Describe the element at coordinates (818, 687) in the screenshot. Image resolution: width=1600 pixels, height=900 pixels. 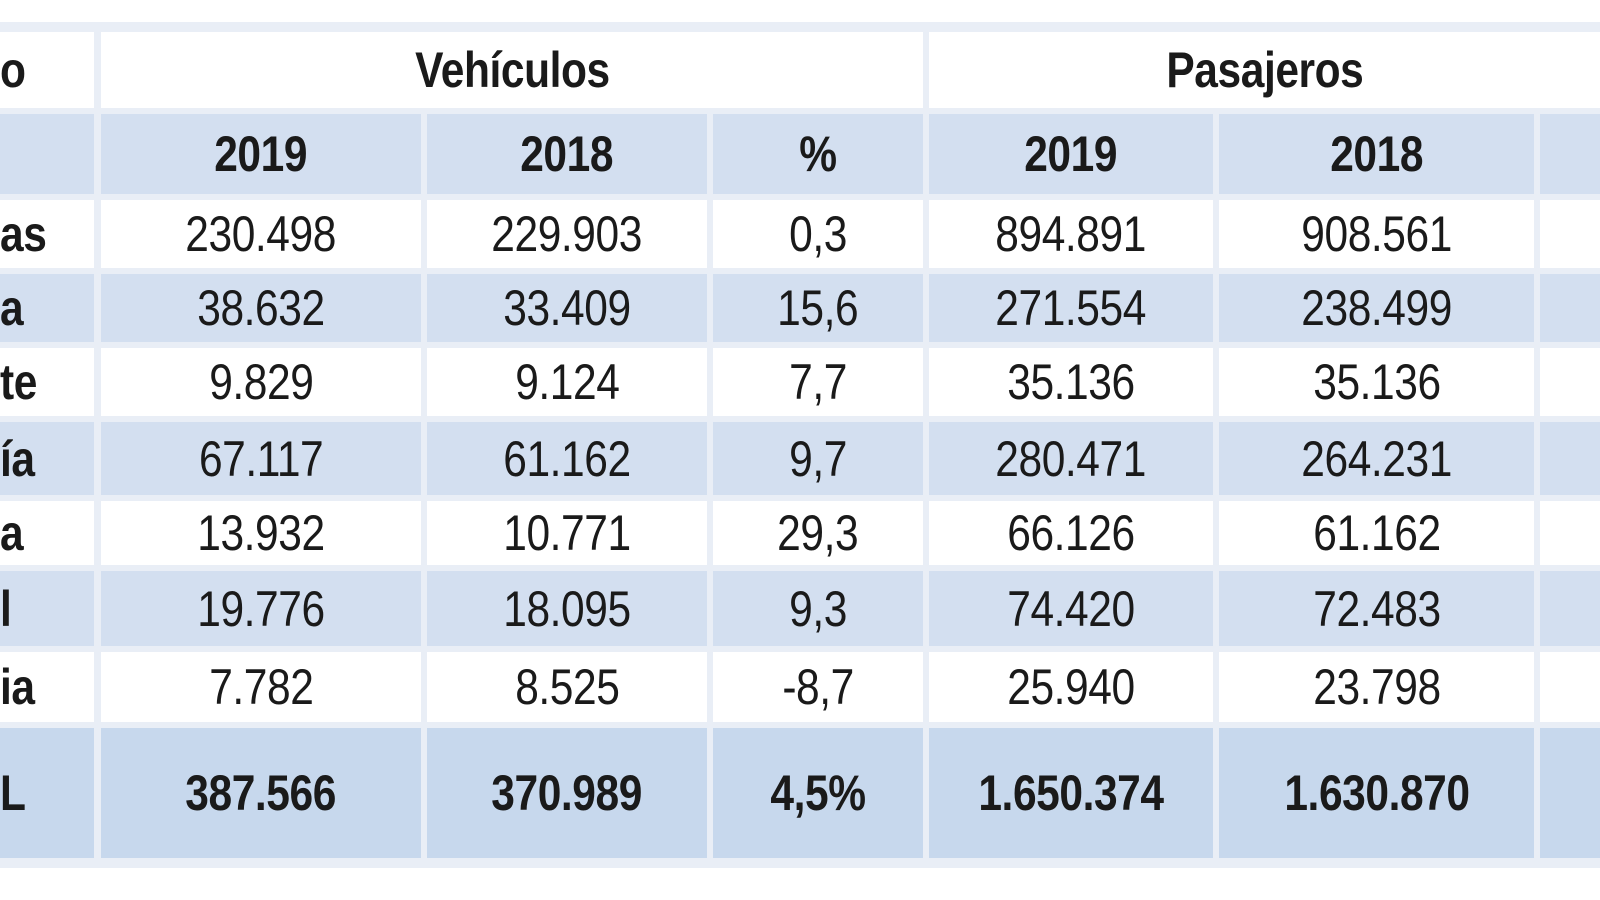
I see `cell-veh-pct-text: -8,7` at that location.